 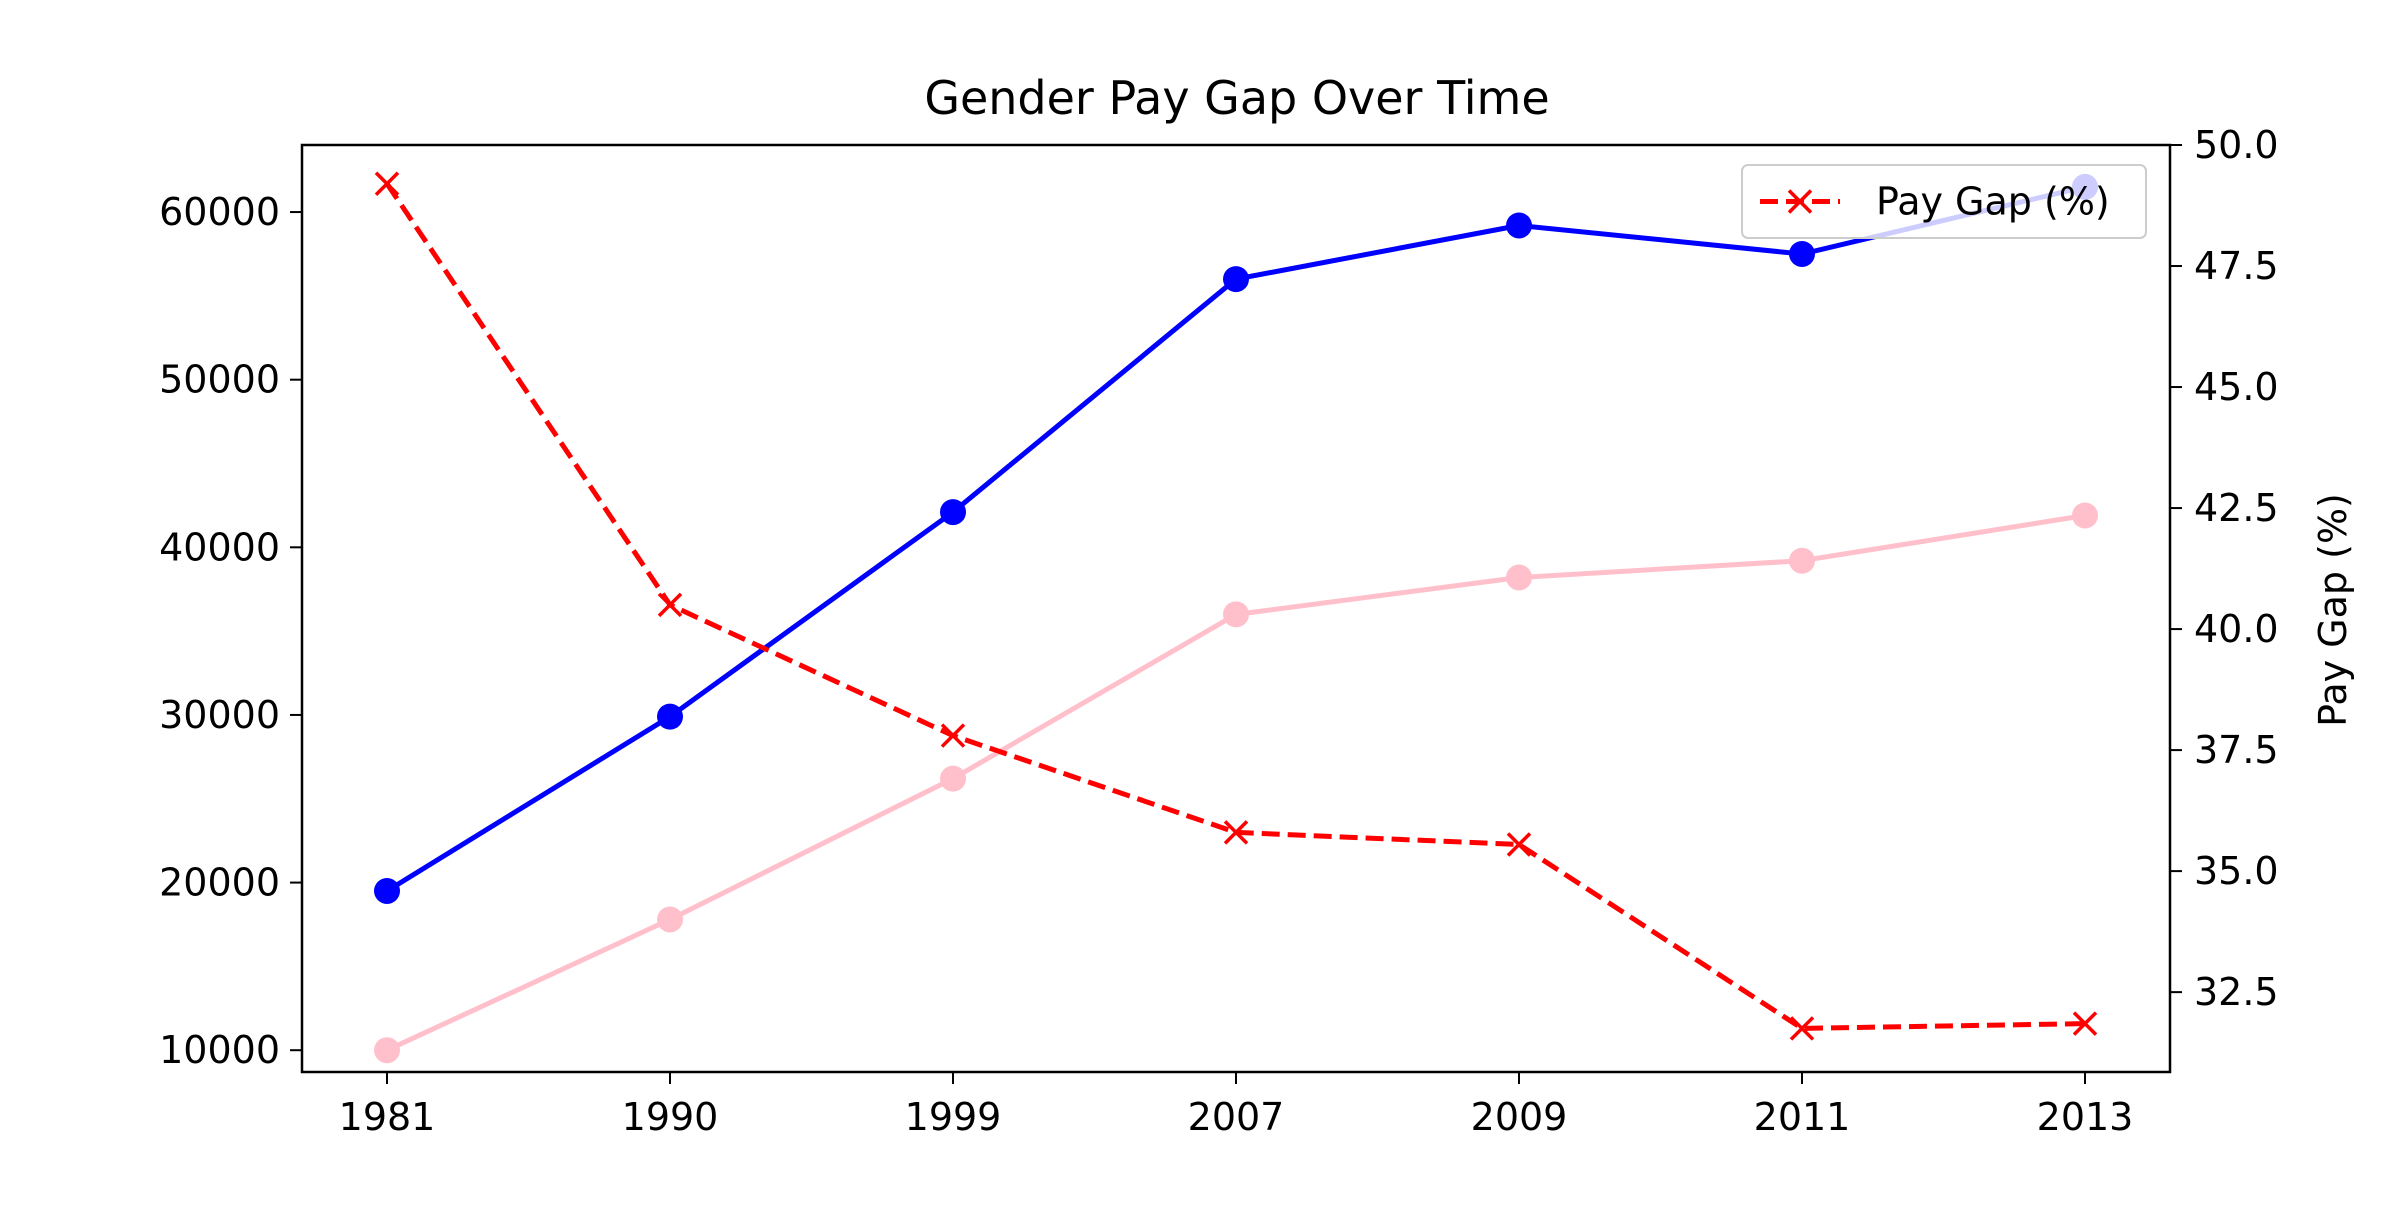 What do you see at coordinates (2333, 610) in the screenshot?
I see `y-axis-right-label: Pay Gap (%)` at bounding box center [2333, 610].